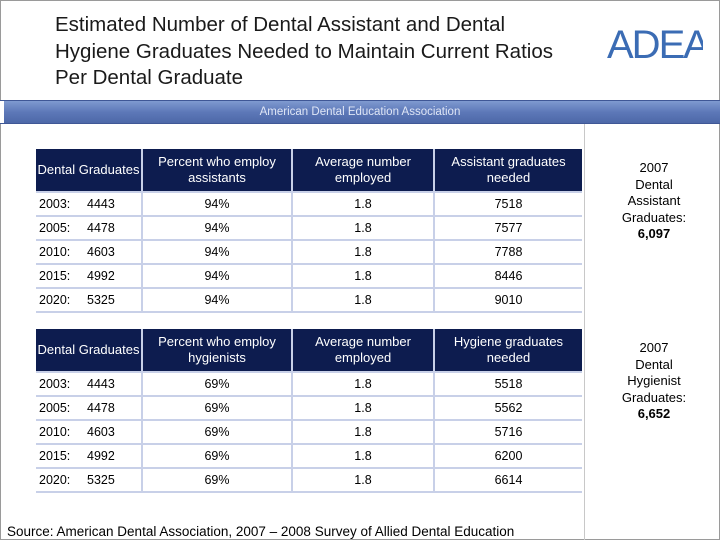 This screenshot has width=720, height=540. What do you see at coordinates (507, 252) in the screenshot?
I see `needed-cell: 7788` at bounding box center [507, 252].